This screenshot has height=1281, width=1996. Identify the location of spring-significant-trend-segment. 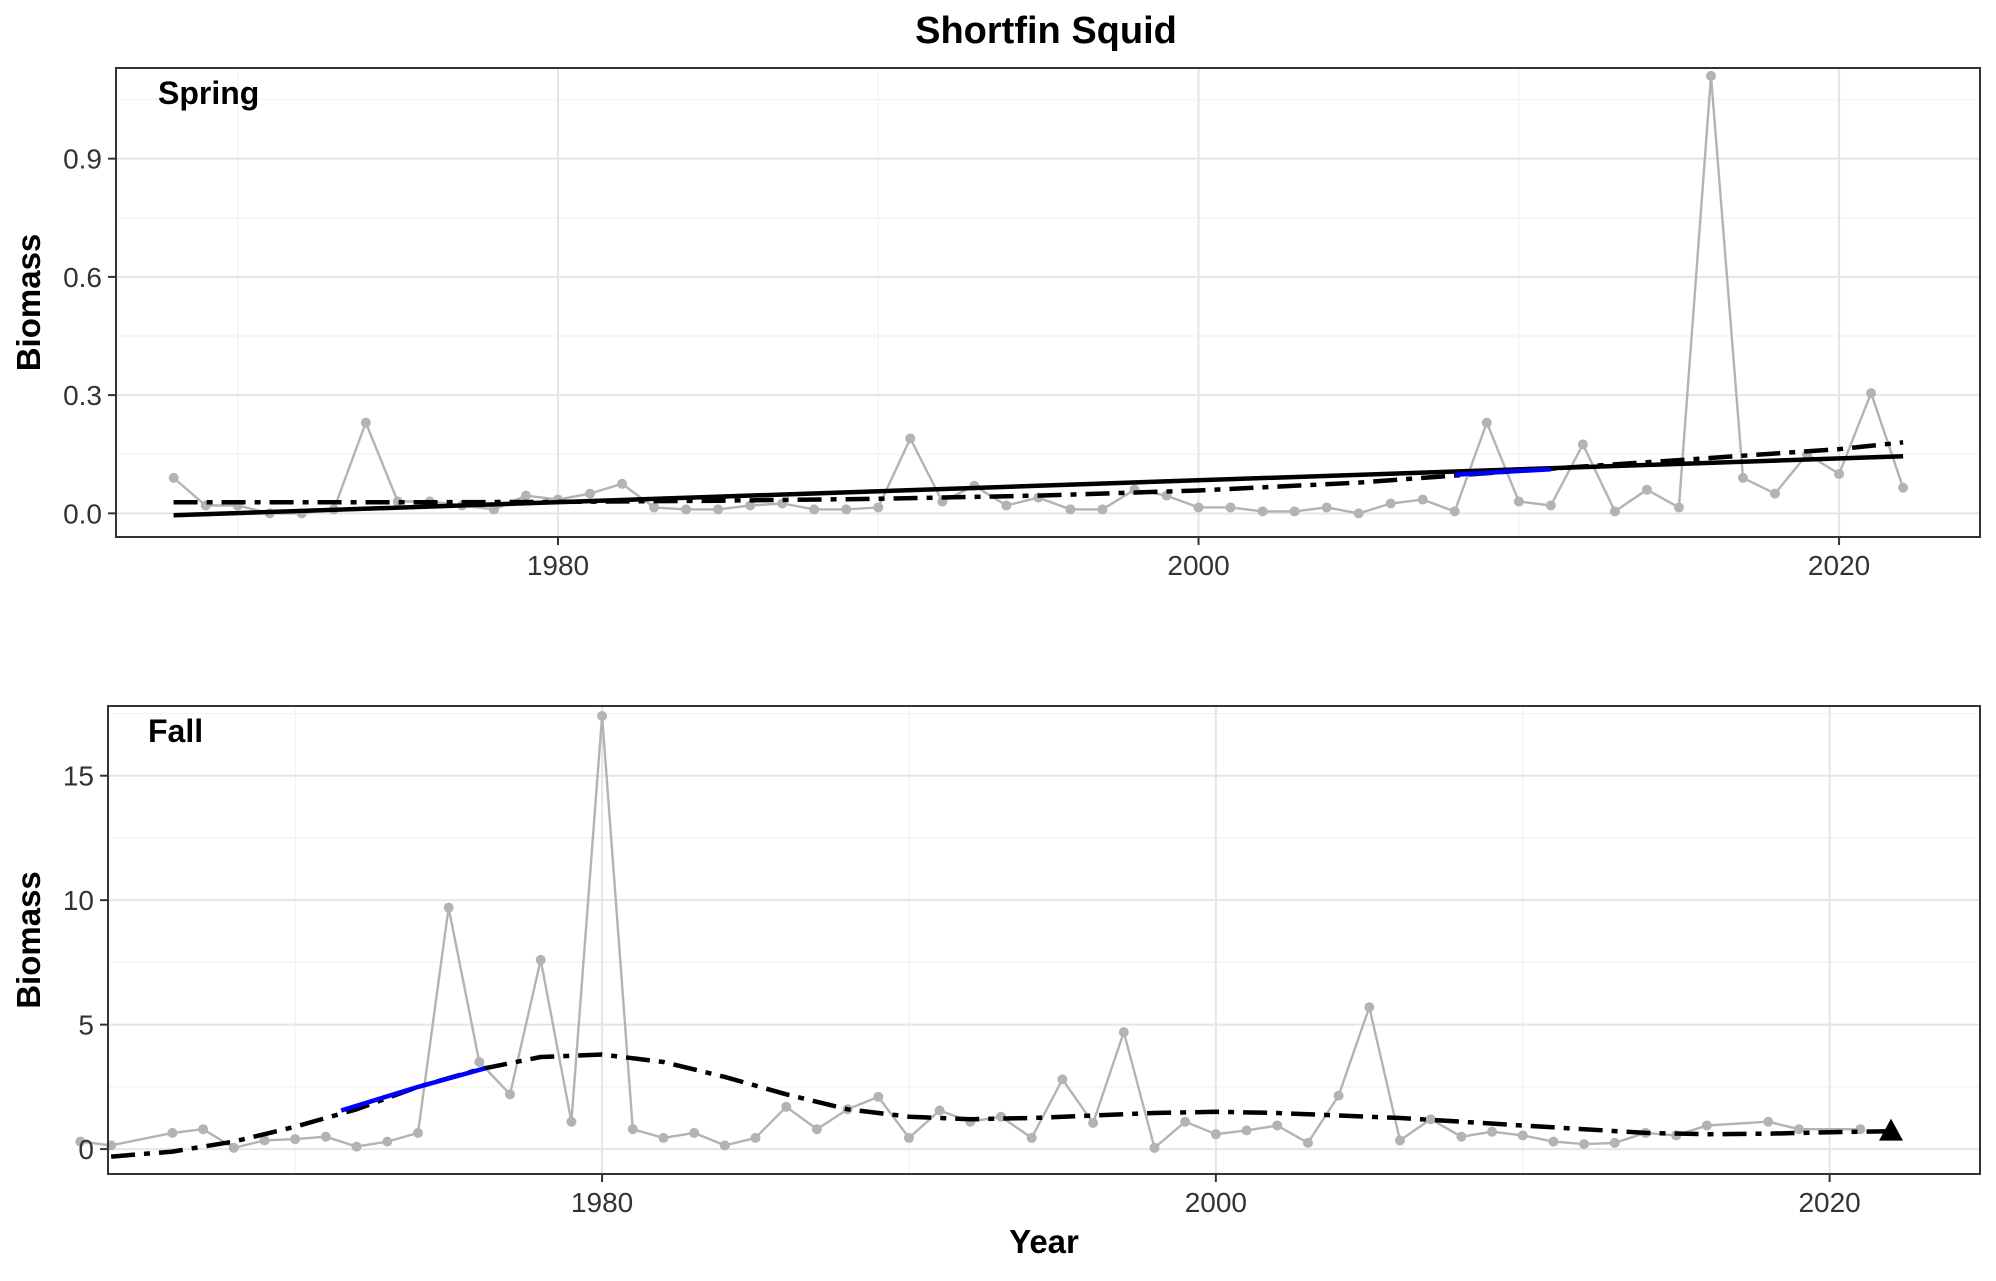
(1502, 471).